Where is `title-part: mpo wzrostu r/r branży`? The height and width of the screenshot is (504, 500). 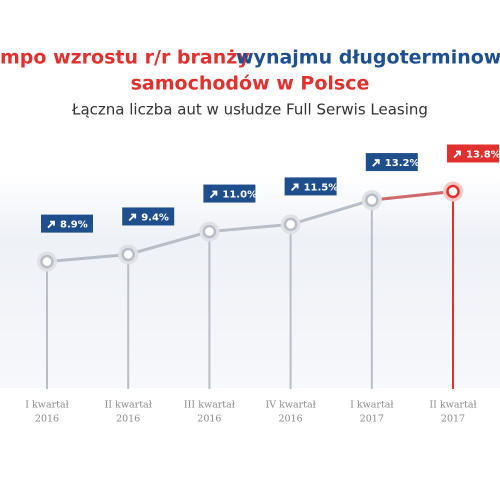
title-part: mpo wzrostu r/r branży is located at coordinates (125, 58).